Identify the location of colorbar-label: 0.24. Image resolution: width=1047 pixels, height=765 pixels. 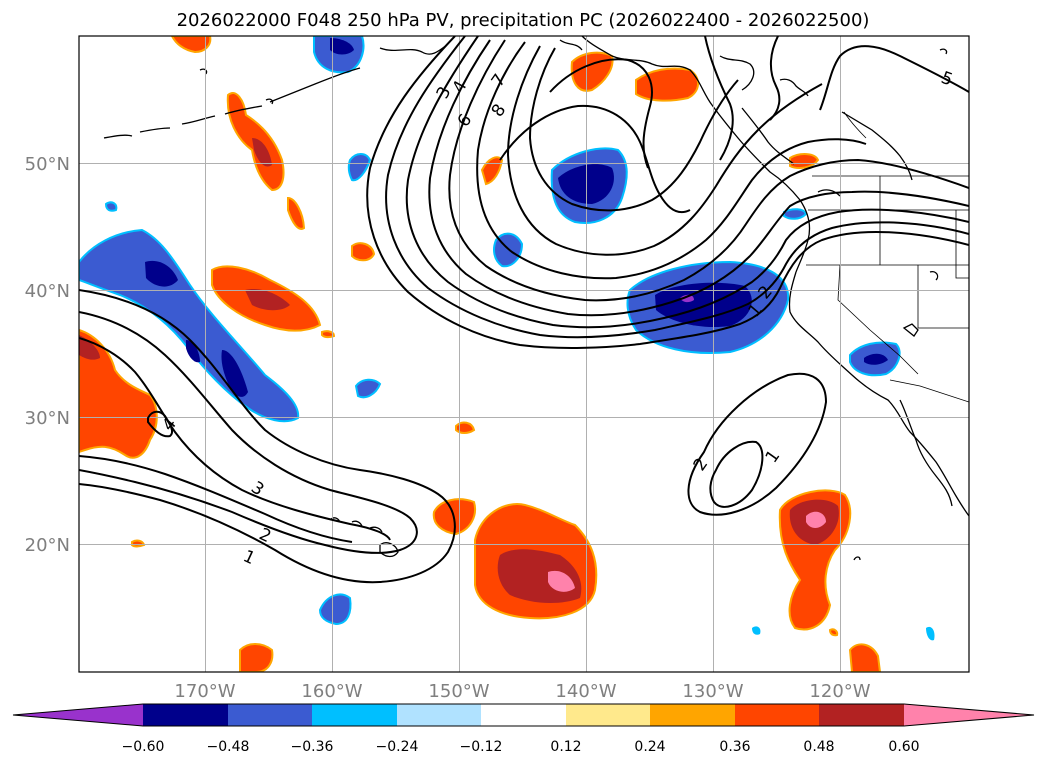
(649, 747).